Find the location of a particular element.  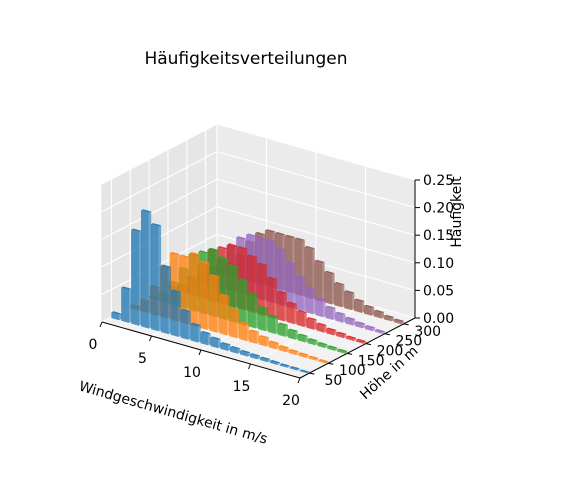

y-tick-label: 200 is located at coordinates (390, 352).